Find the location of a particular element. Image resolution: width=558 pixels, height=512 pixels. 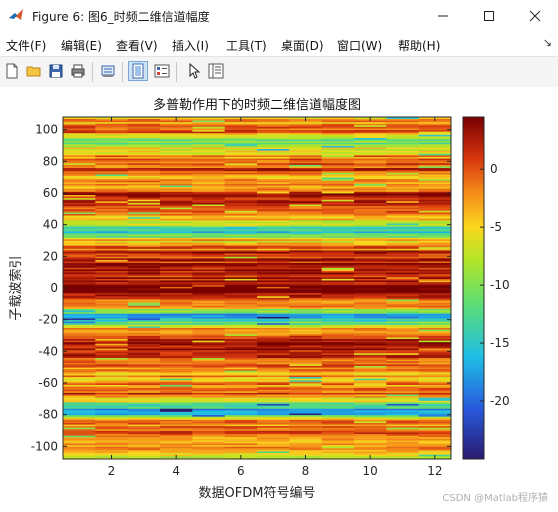

pointer-button is located at coordinates (194, 71).